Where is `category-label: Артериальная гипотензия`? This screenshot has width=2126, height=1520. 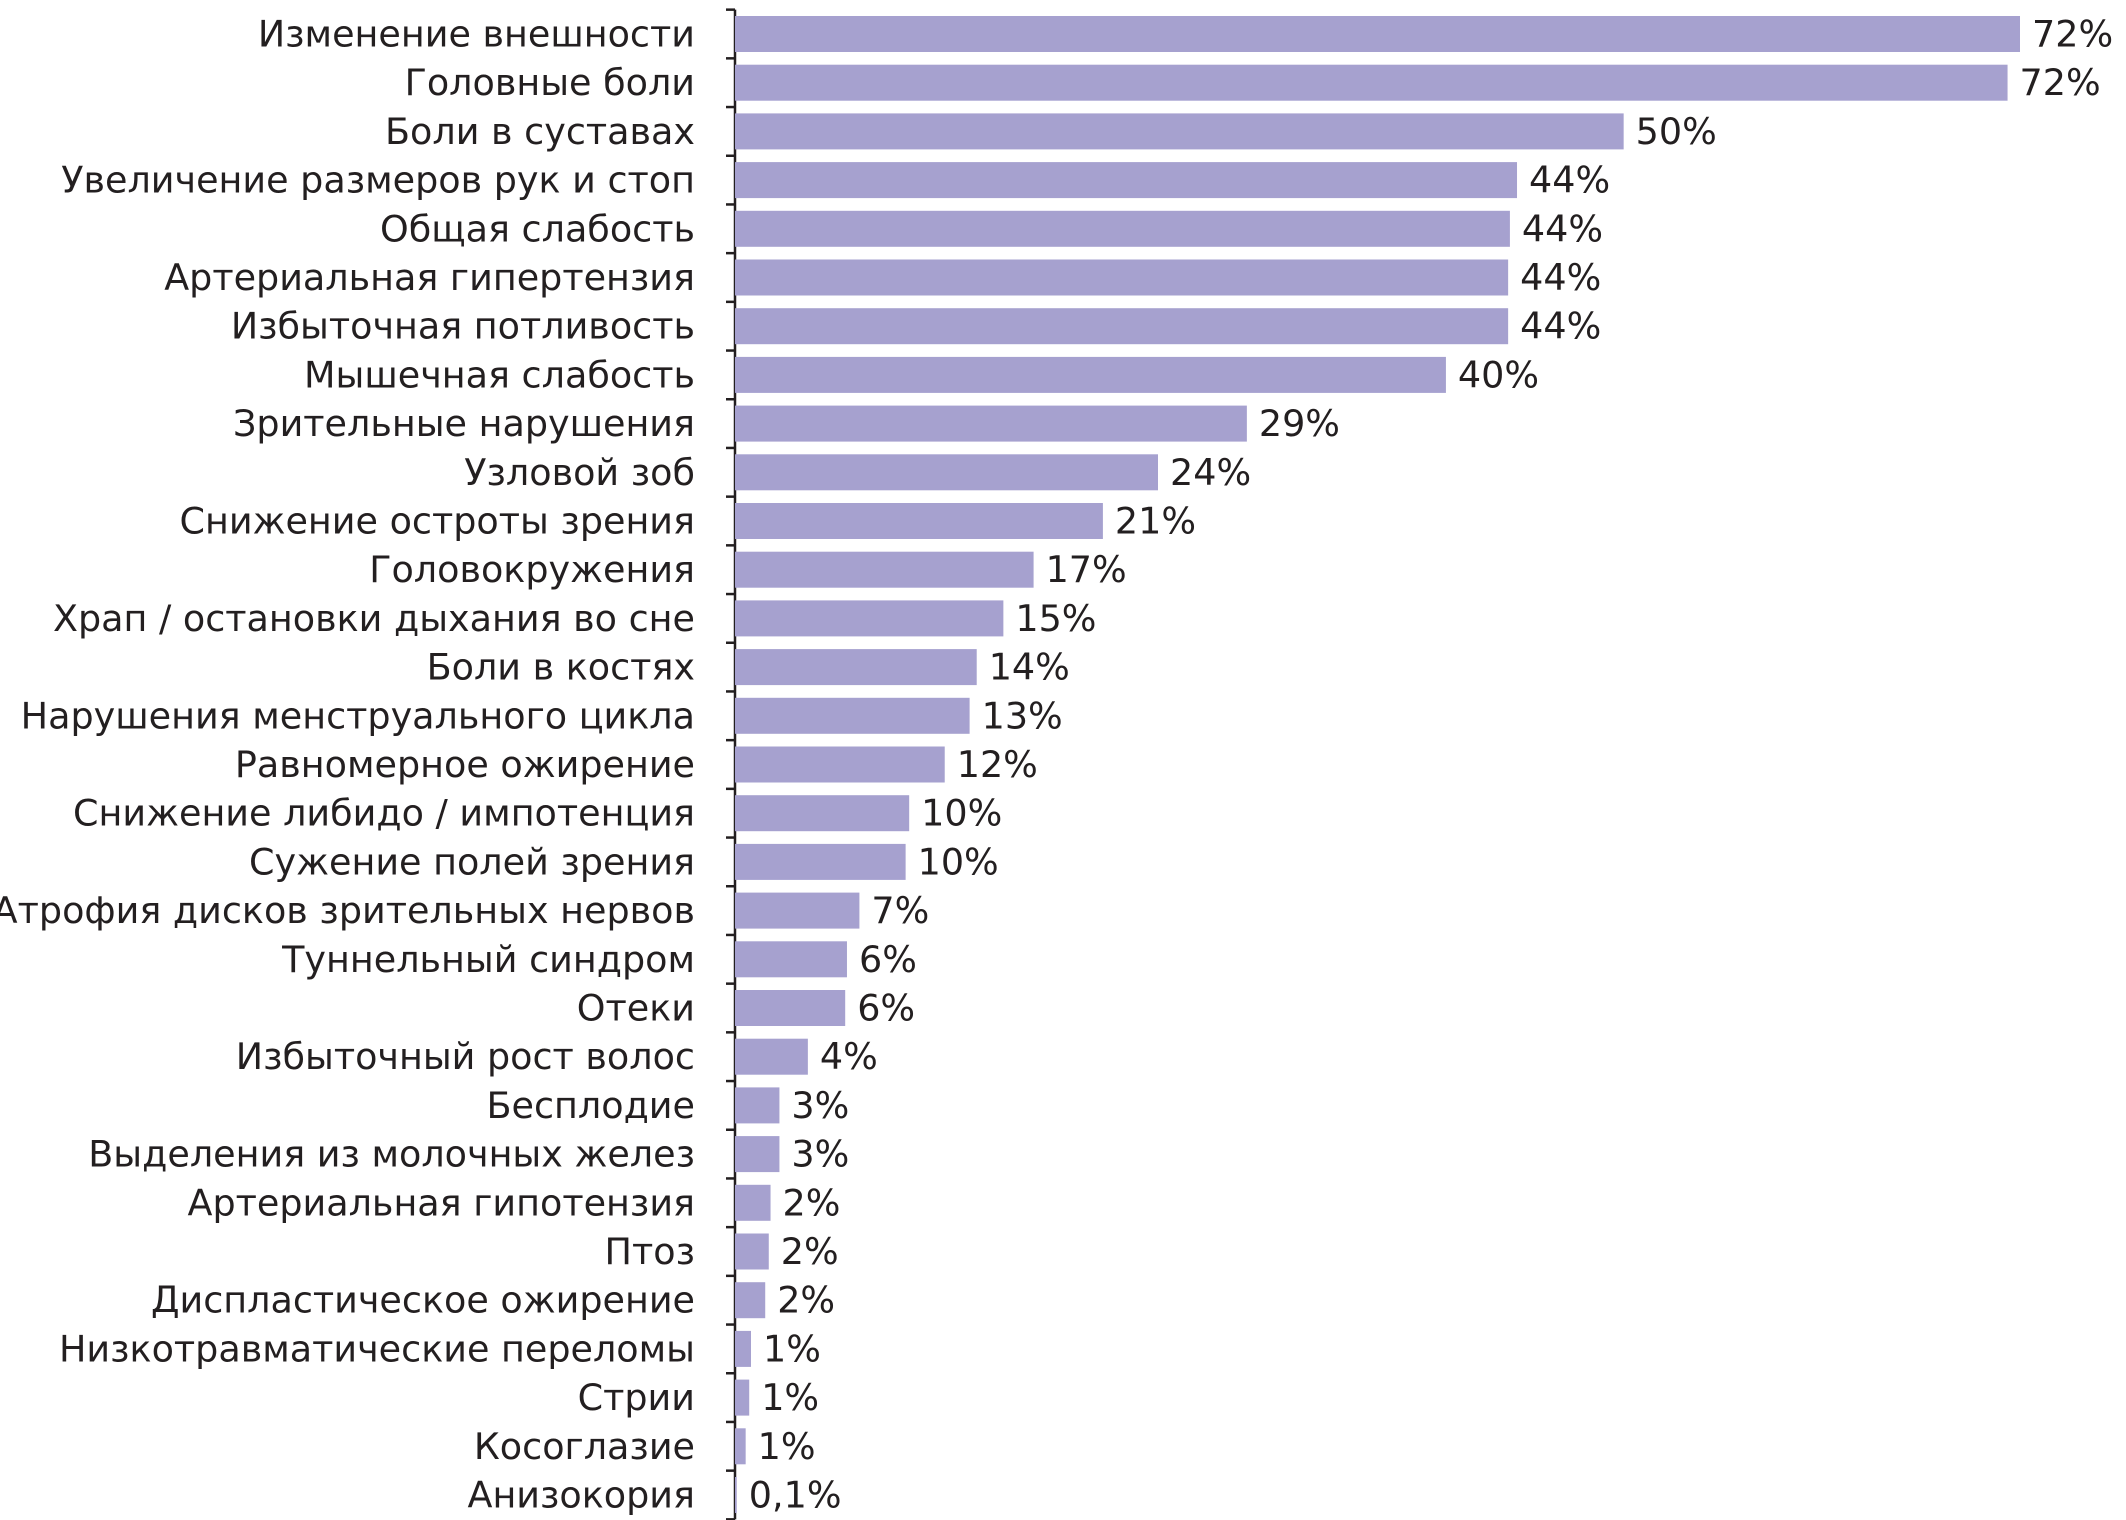
category-label: Артериальная гипотензия is located at coordinates (441, 1202).